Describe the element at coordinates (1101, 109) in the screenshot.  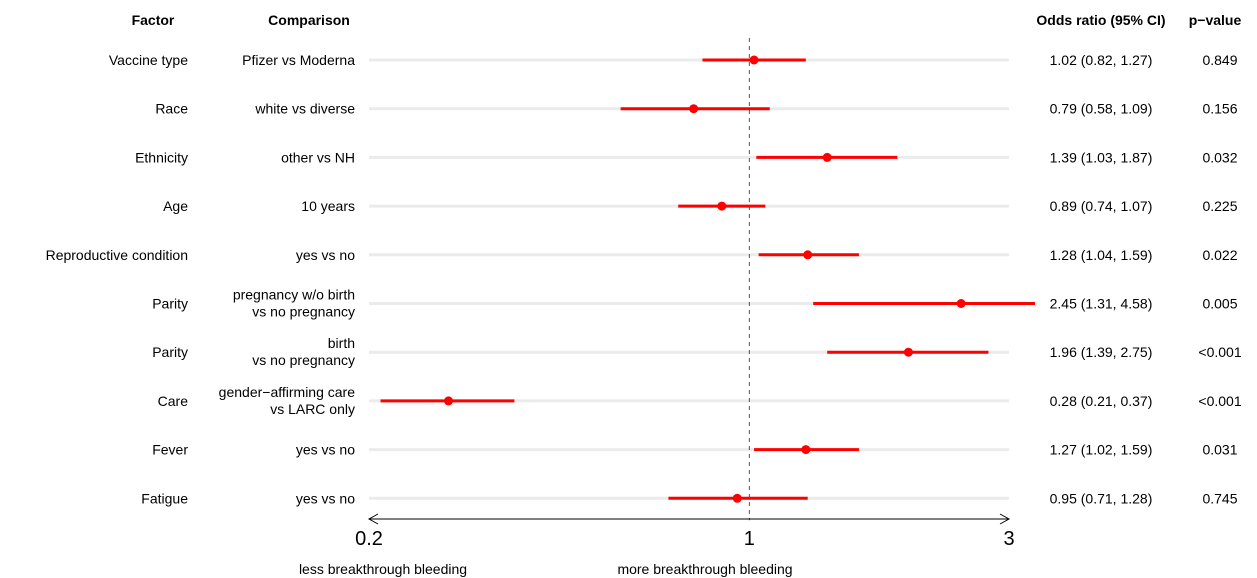
I see `odds-ratio-text: 0.79 (0.58, 1.09)` at that location.